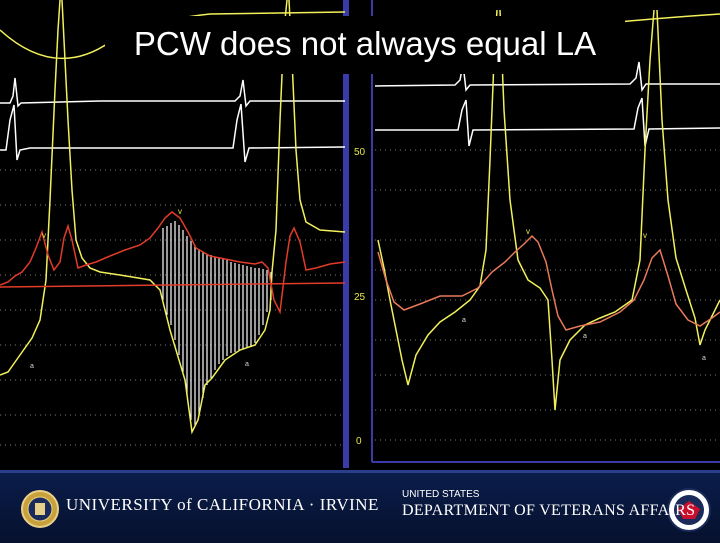 Image resolution: width=720 pixels, height=543 pixels. I want to click on va-seal-icon, so click(689, 510).